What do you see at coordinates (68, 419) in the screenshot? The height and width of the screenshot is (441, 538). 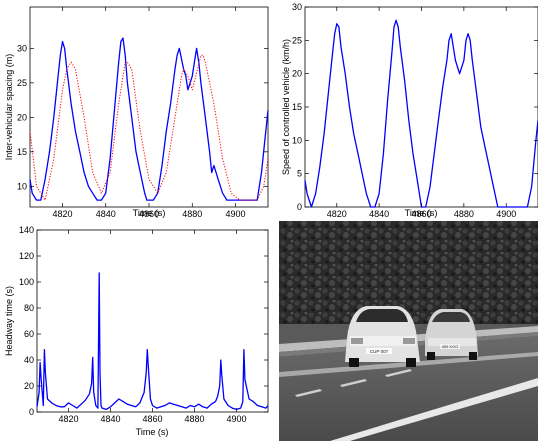 I see `chart-2-xtick-label: 4820` at bounding box center [68, 419].